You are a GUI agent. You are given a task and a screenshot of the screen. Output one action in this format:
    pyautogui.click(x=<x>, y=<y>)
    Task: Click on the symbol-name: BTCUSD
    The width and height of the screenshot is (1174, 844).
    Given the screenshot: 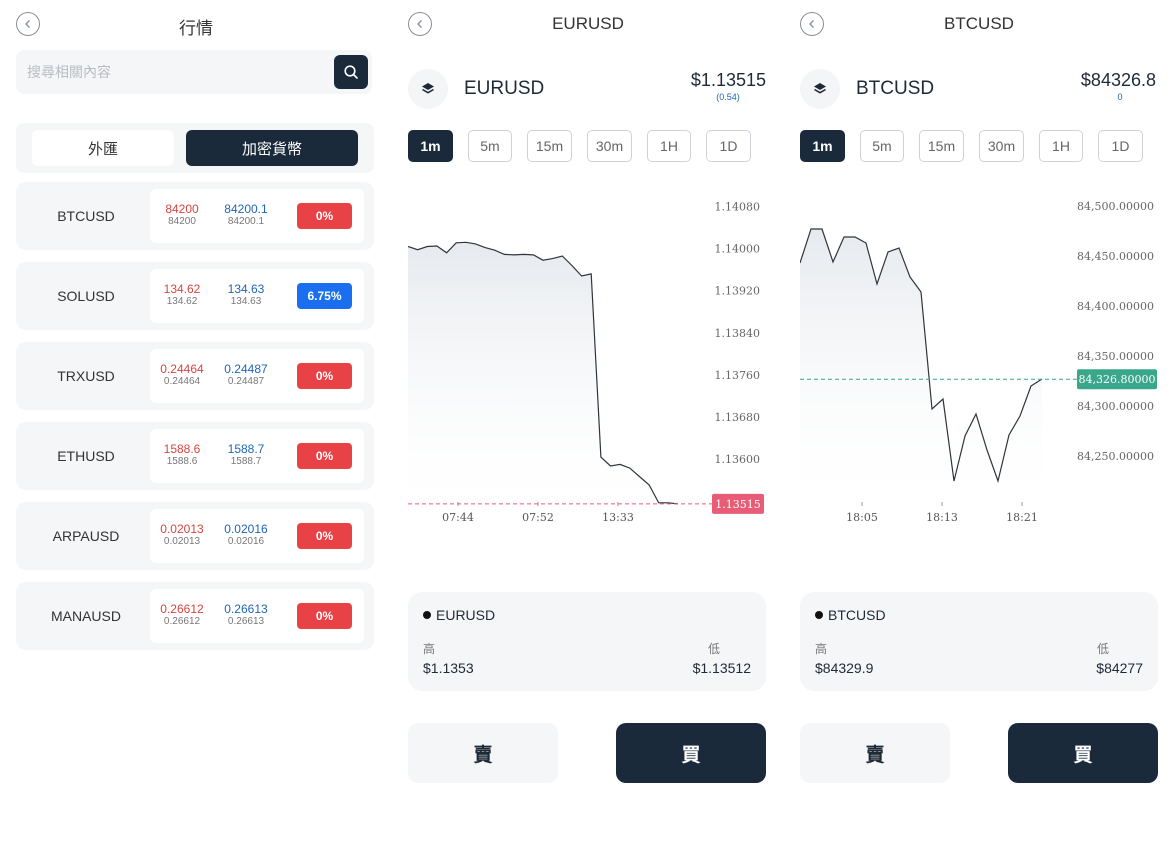 What is the action you would take?
    pyautogui.click(x=895, y=88)
    